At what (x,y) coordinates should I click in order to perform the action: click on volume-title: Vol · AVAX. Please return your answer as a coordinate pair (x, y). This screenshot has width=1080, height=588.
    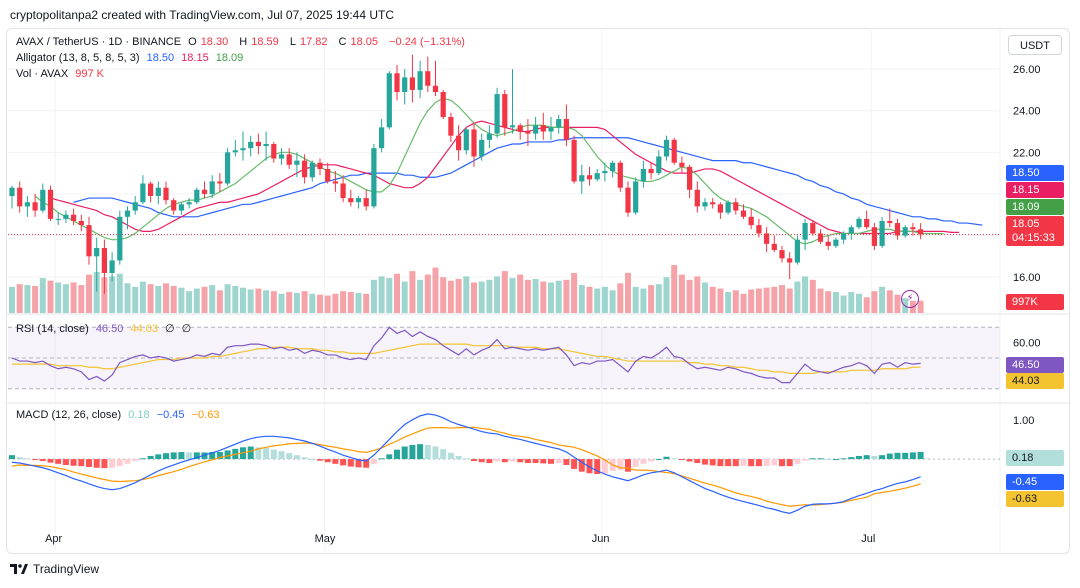
    Looking at the image, I should click on (42, 74).